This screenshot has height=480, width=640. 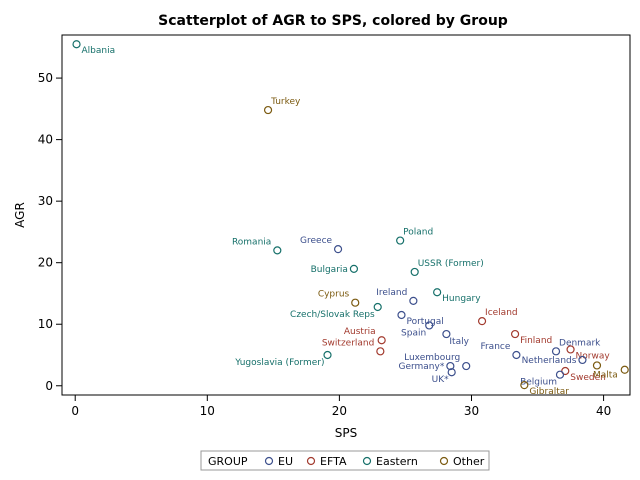 I want to click on point-label: Malta, so click(x=605, y=375).